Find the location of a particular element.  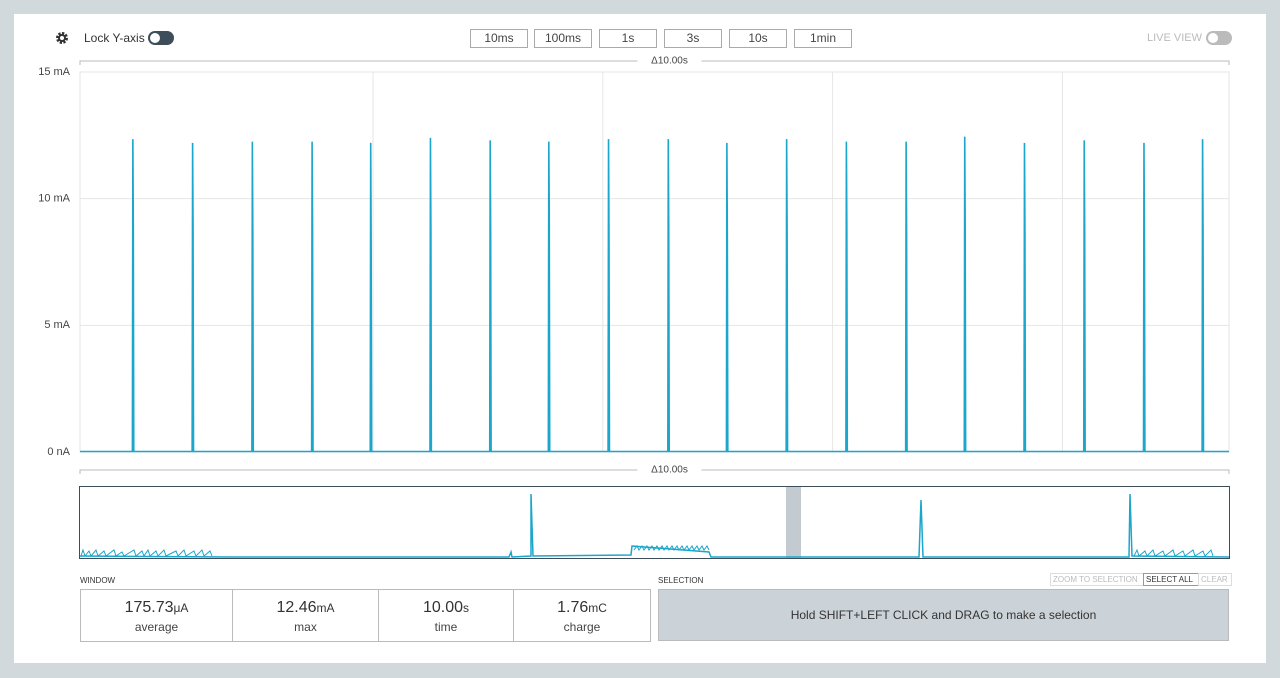

time-button: 10s is located at coordinates (758, 38).